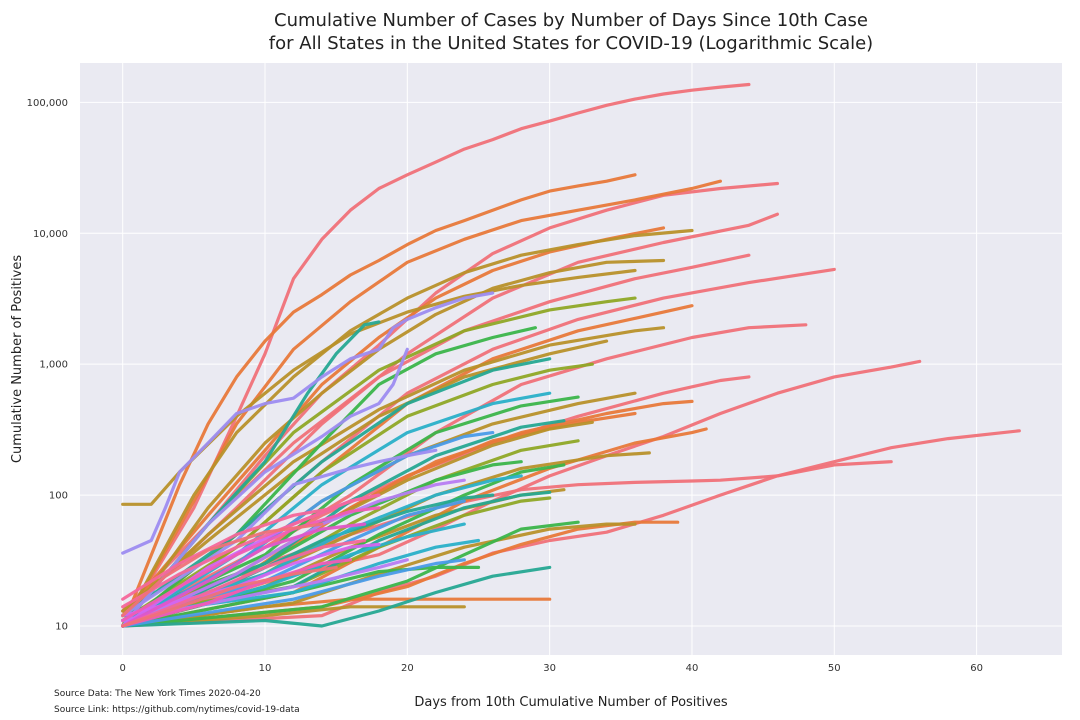 This screenshot has height=720, width=1080. Describe the element at coordinates (123, 668) in the screenshot. I see `x-tick-label: 0` at that location.